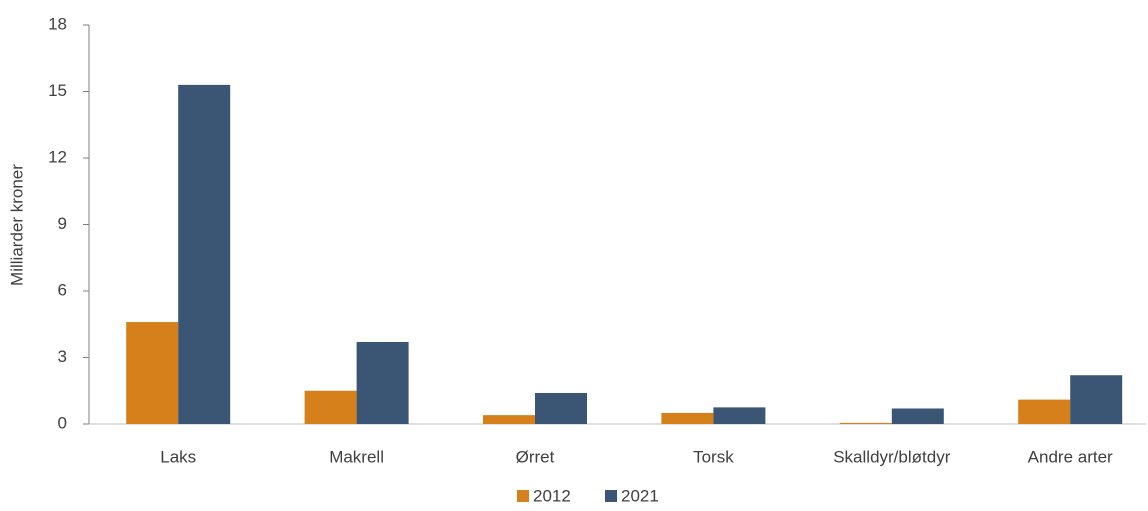 The image size is (1148, 511). I want to click on y-tick-label: 18, so click(57, 23).